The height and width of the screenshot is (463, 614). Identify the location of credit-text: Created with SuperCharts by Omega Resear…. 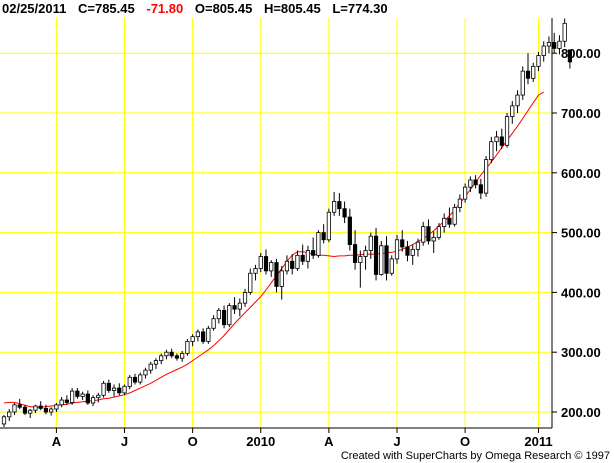
(475, 456).